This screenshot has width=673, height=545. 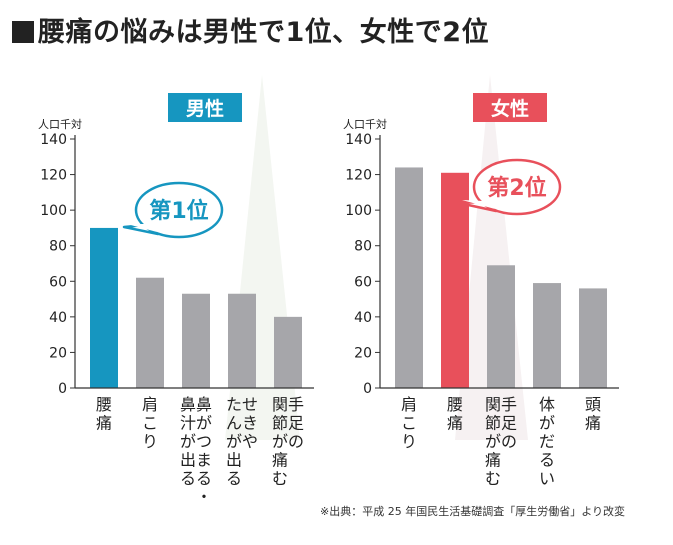 What do you see at coordinates (547, 404) in the screenshot?
I see `x-tick-label: 体` at bounding box center [547, 404].